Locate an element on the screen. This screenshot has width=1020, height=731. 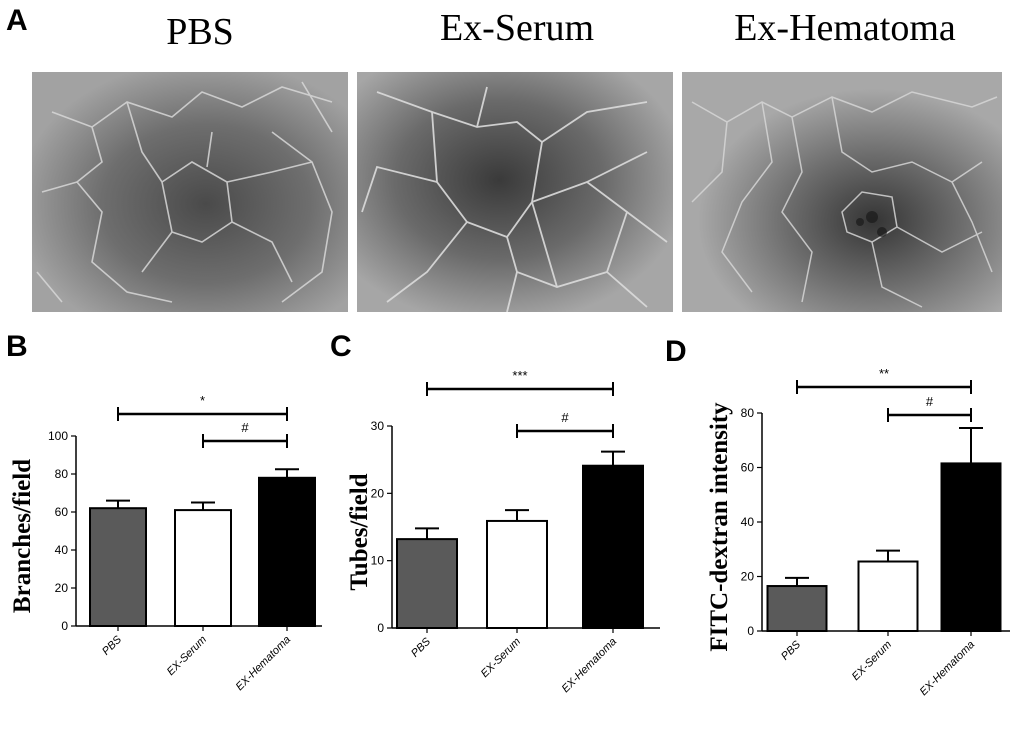
micrograph-ex-hematoma is located at coordinates (842, 192).